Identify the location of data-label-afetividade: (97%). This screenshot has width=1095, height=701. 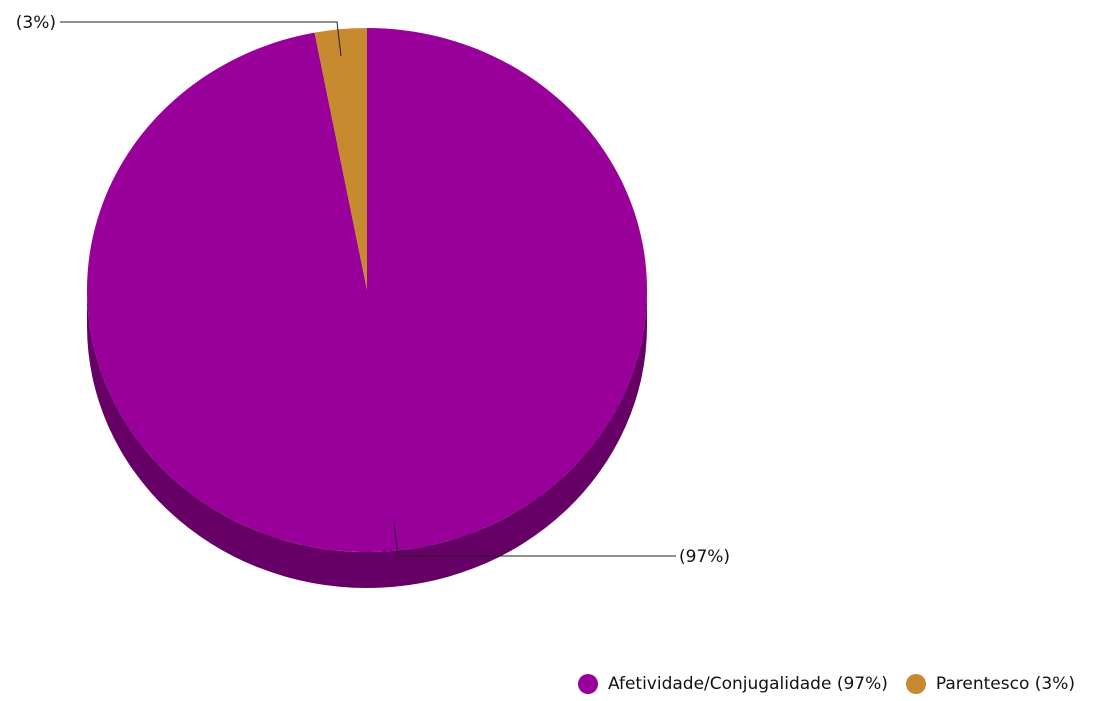
(704, 557).